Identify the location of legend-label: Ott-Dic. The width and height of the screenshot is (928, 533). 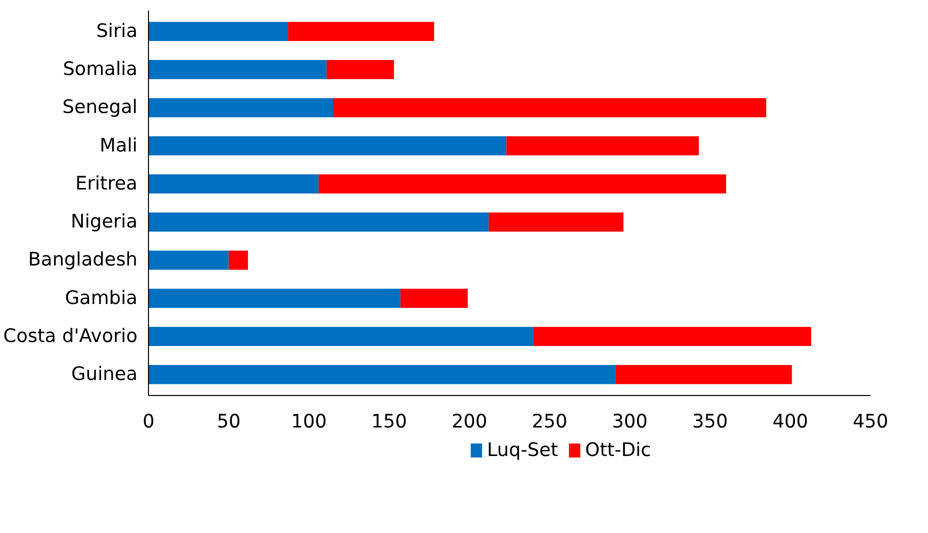
(618, 450).